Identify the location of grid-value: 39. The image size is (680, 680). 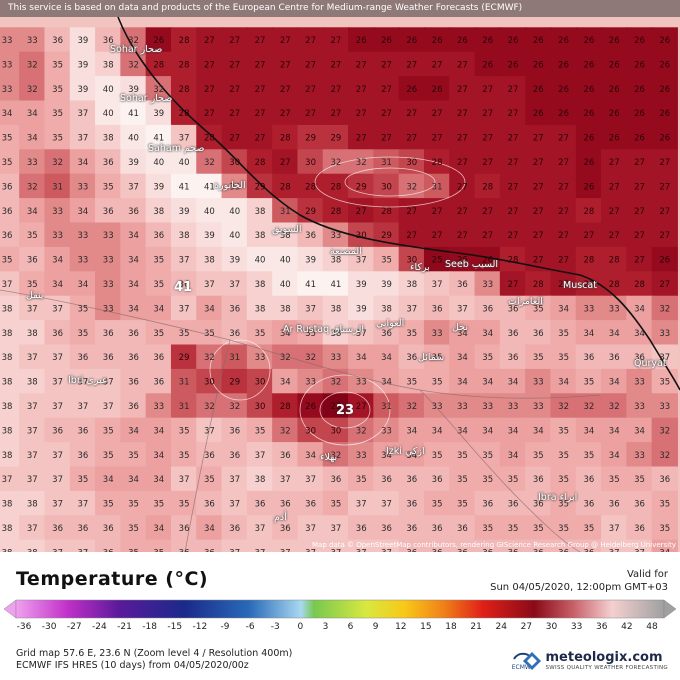
(158, 114).